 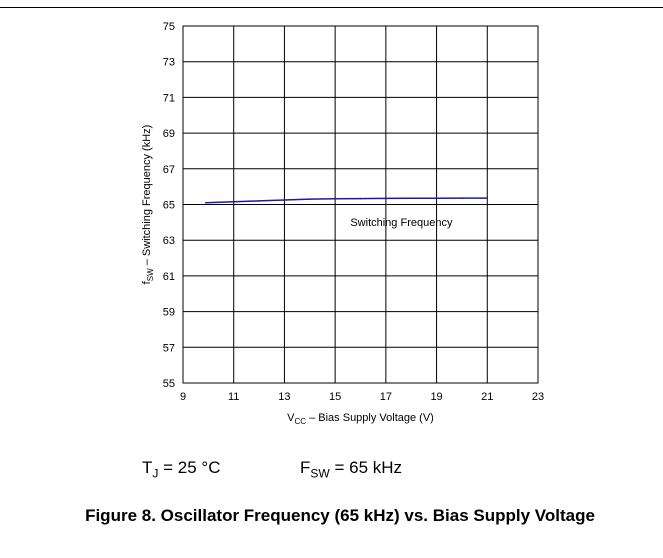 I want to click on y-tick-label: 67, so click(x=169, y=170).